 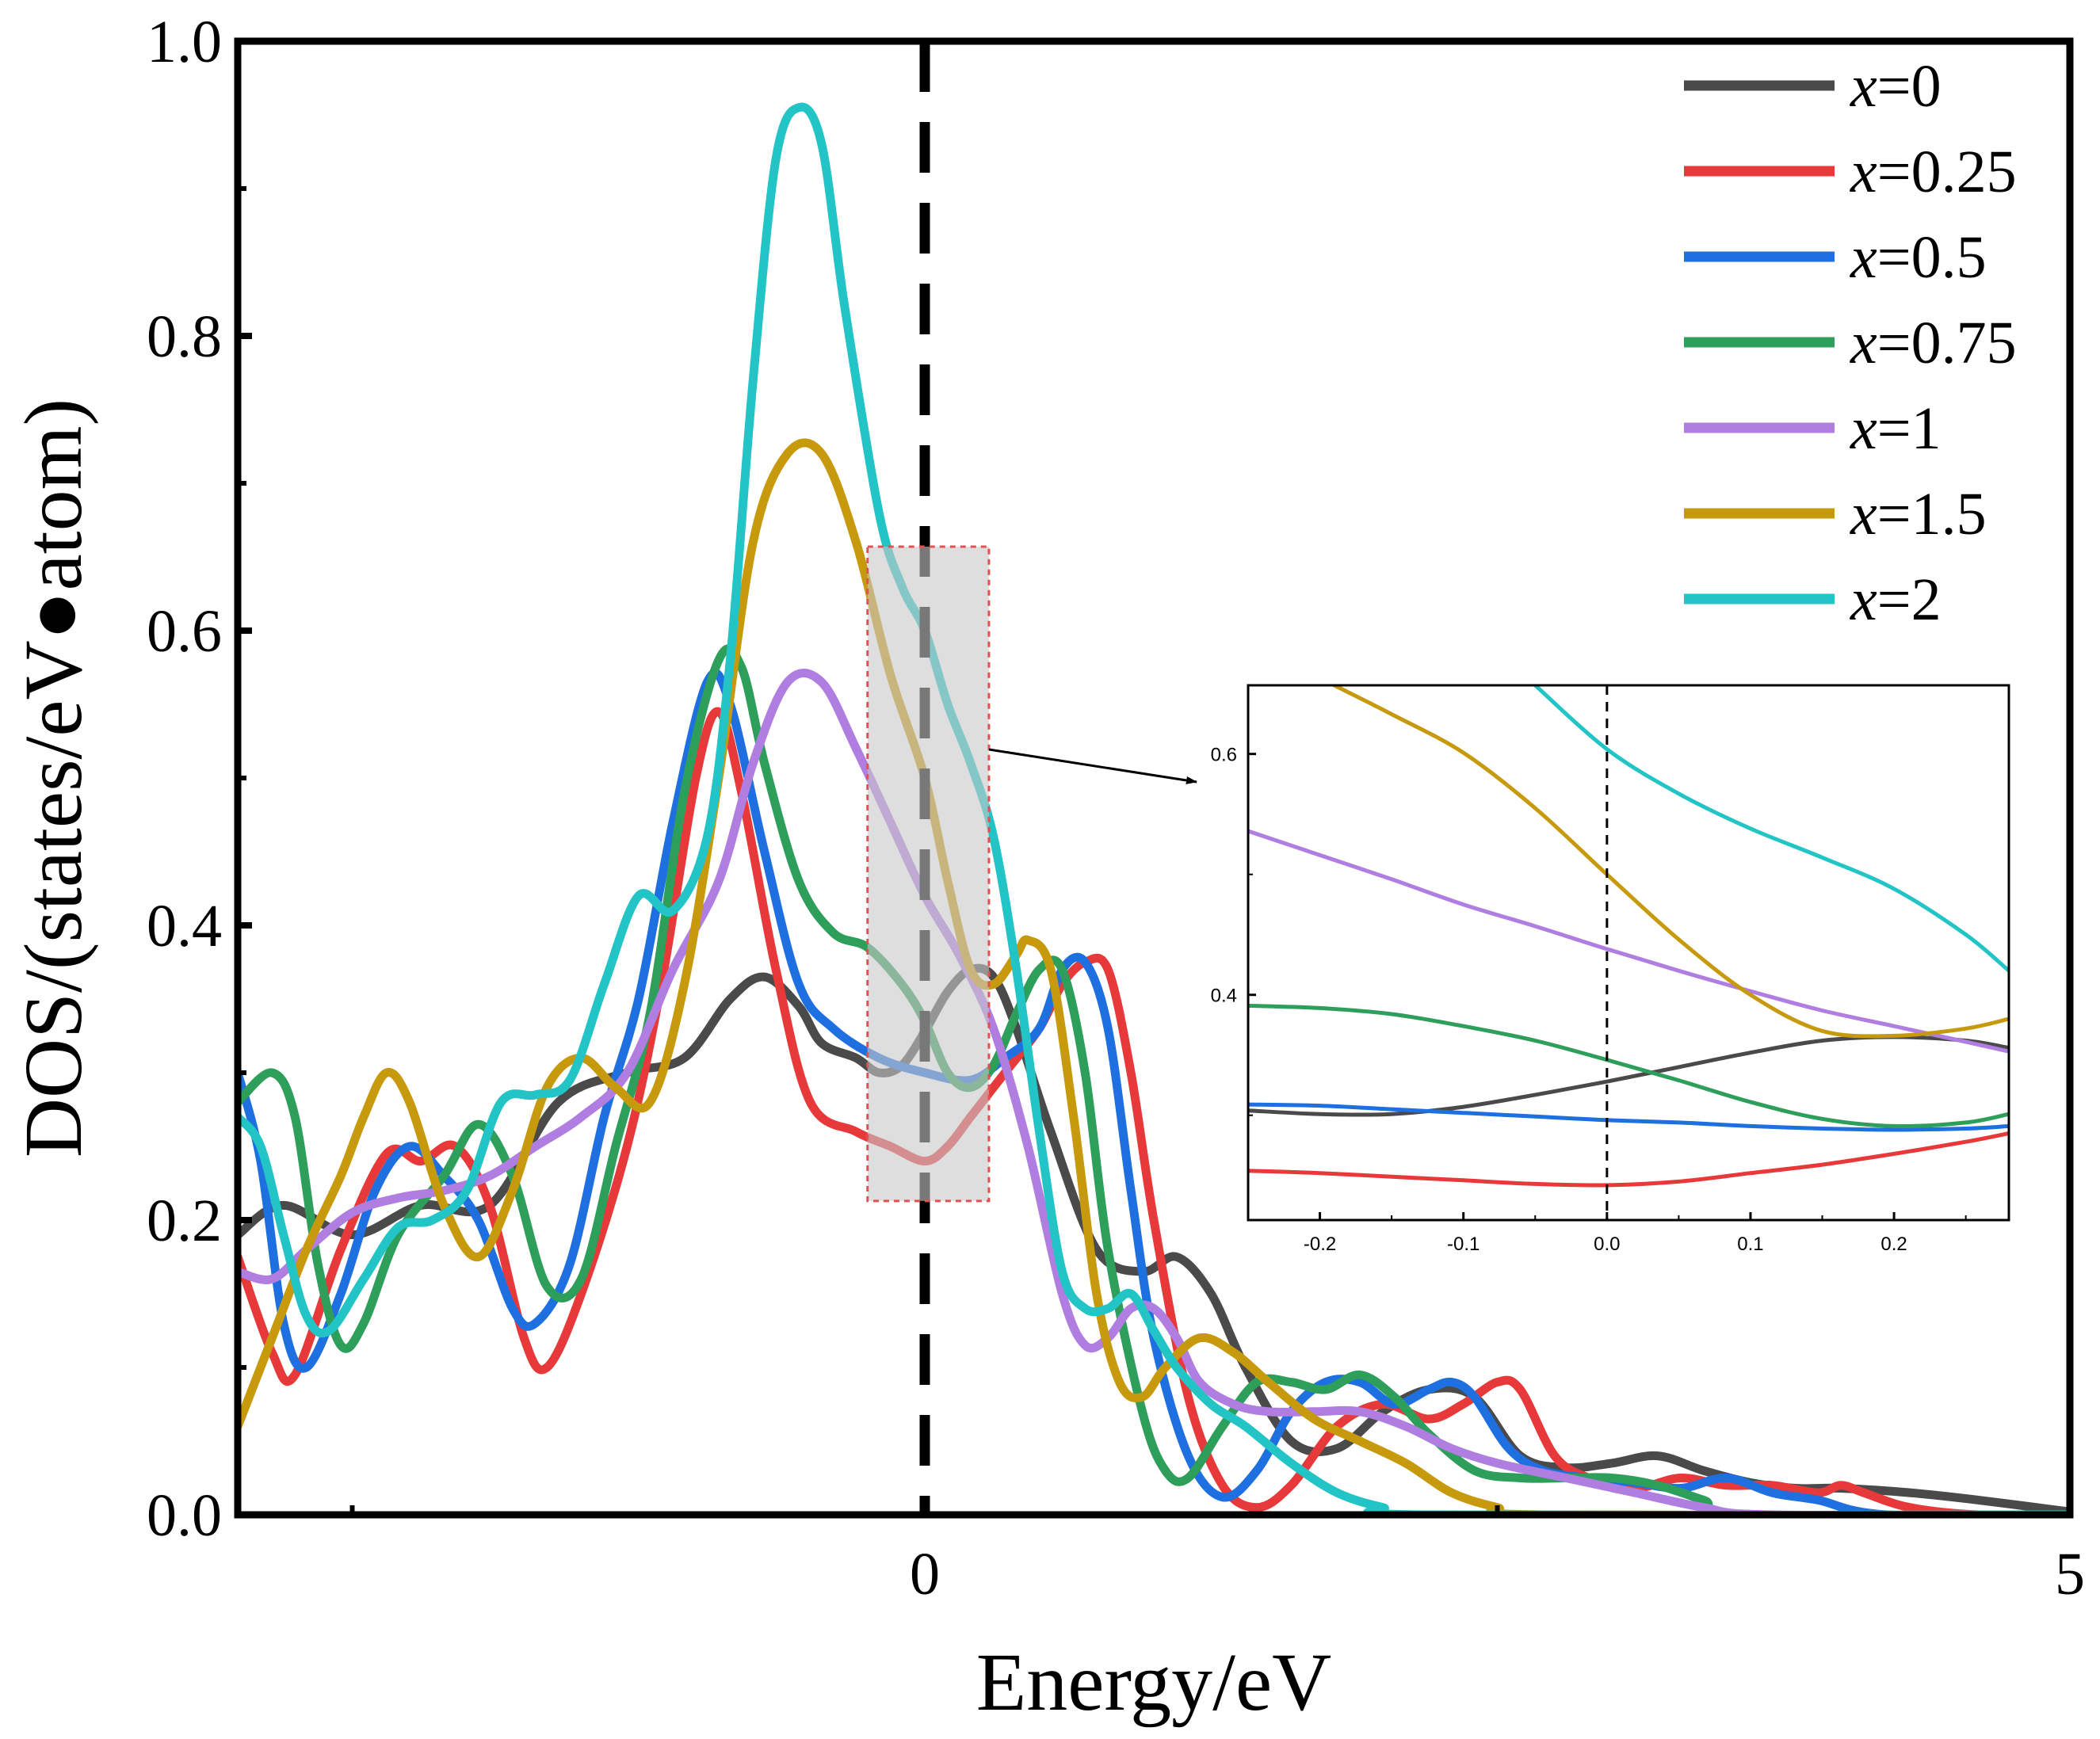 What do you see at coordinates (1320, 1244) in the screenshot?
I see `inset-x-tick-label: -0.2` at bounding box center [1320, 1244].